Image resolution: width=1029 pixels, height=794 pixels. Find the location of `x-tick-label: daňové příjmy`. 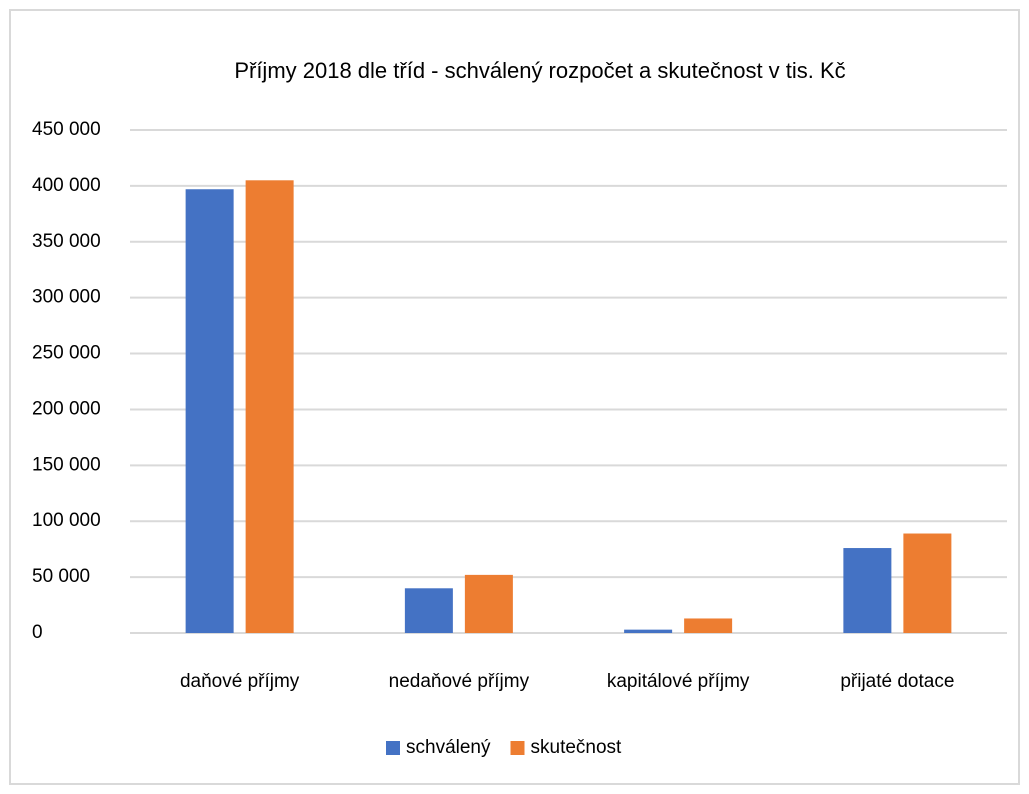

x-tick-label: daňové příjmy is located at coordinates (240, 681).